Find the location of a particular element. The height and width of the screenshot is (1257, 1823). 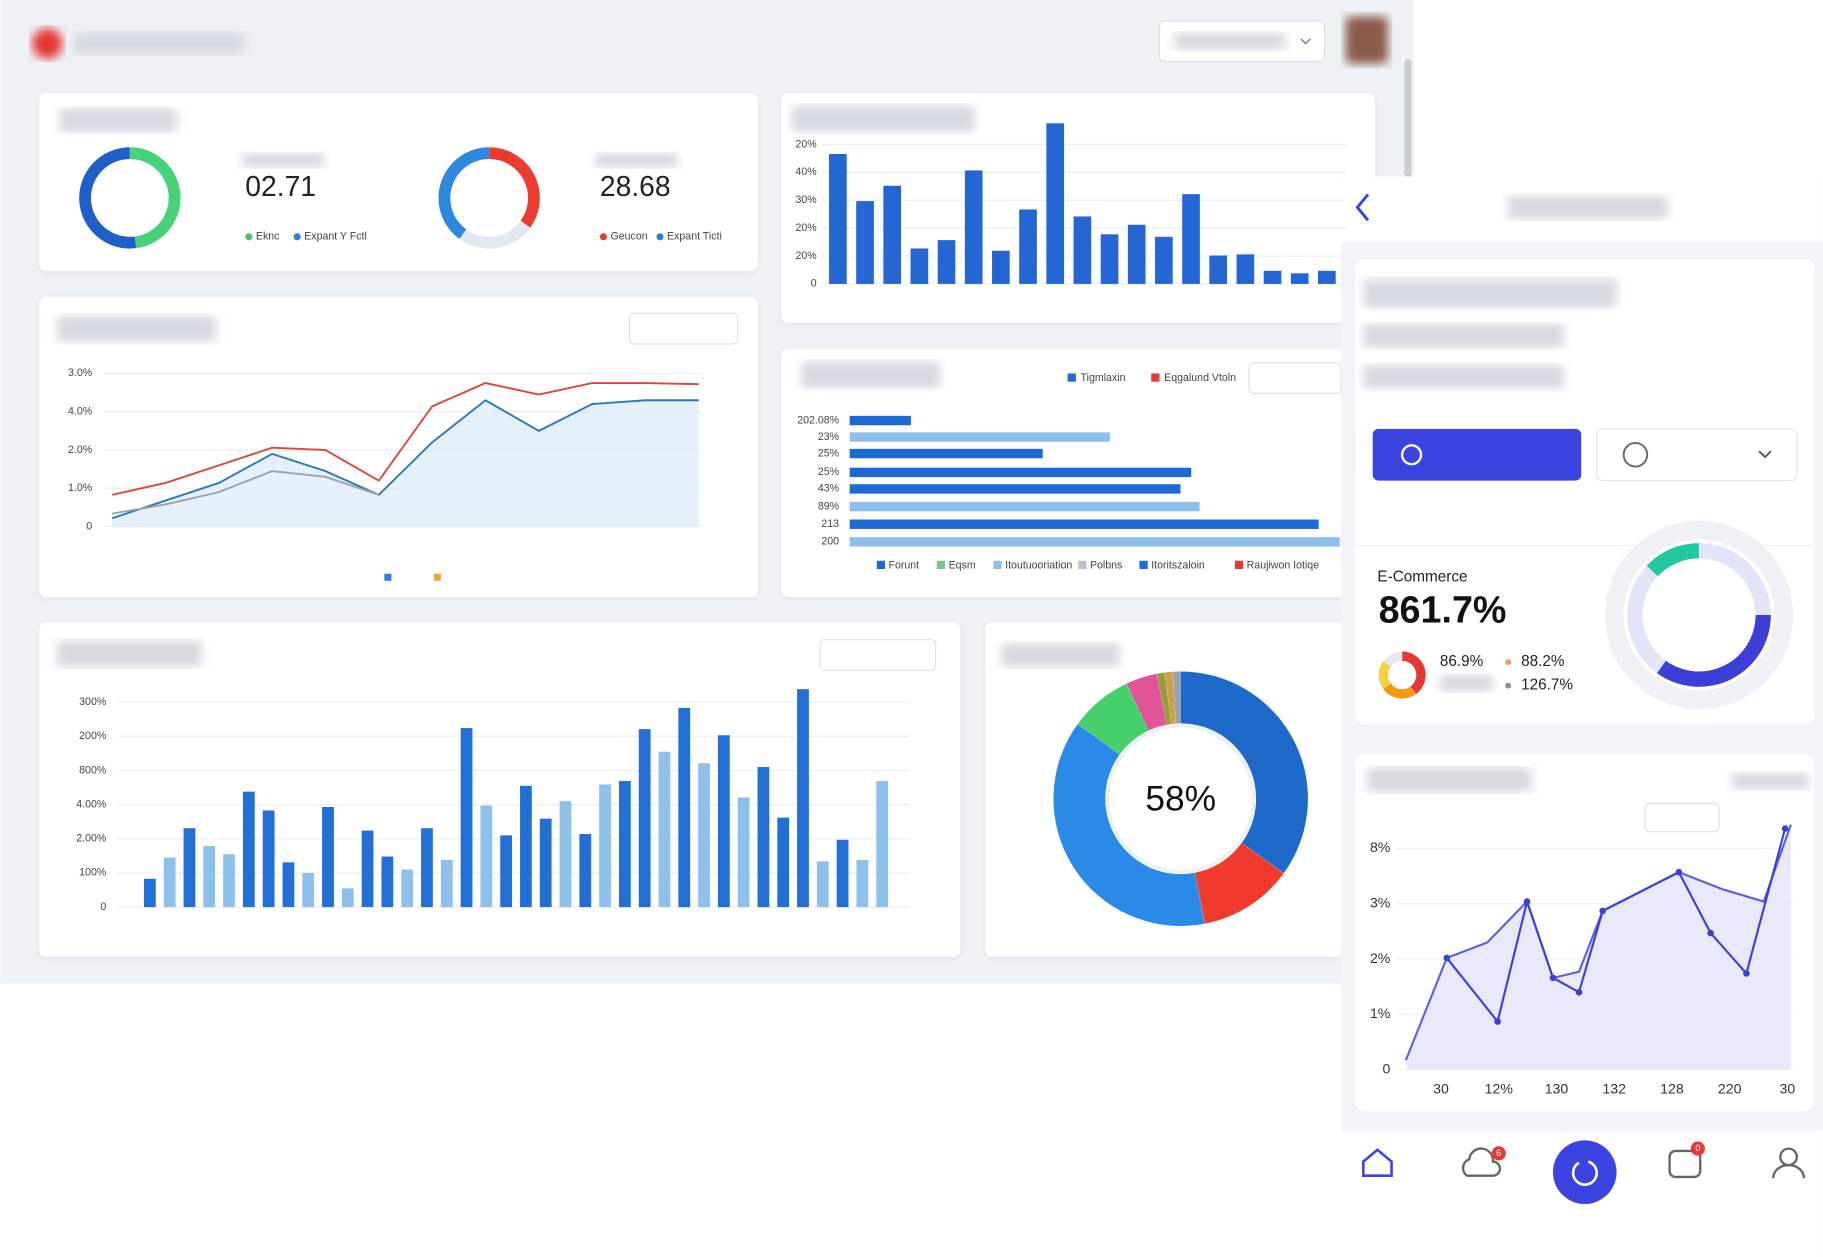

legend-label: Eqgalund Vtoln is located at coordinates (1200, 378).